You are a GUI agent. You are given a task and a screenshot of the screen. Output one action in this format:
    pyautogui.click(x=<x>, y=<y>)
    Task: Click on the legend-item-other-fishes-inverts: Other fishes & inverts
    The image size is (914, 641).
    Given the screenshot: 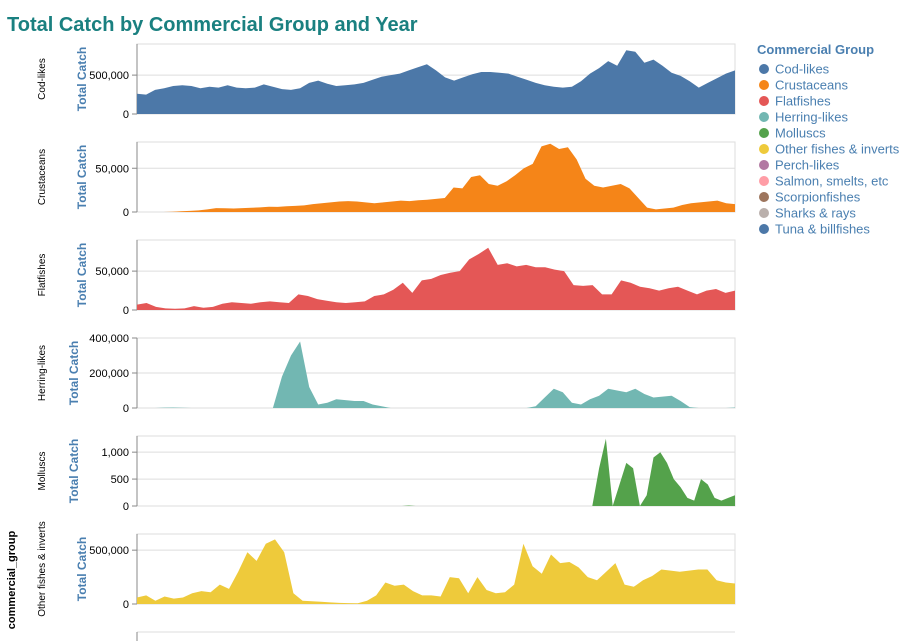 What is the action you would take?
    pyautogui.click(x=829, y=149)
    